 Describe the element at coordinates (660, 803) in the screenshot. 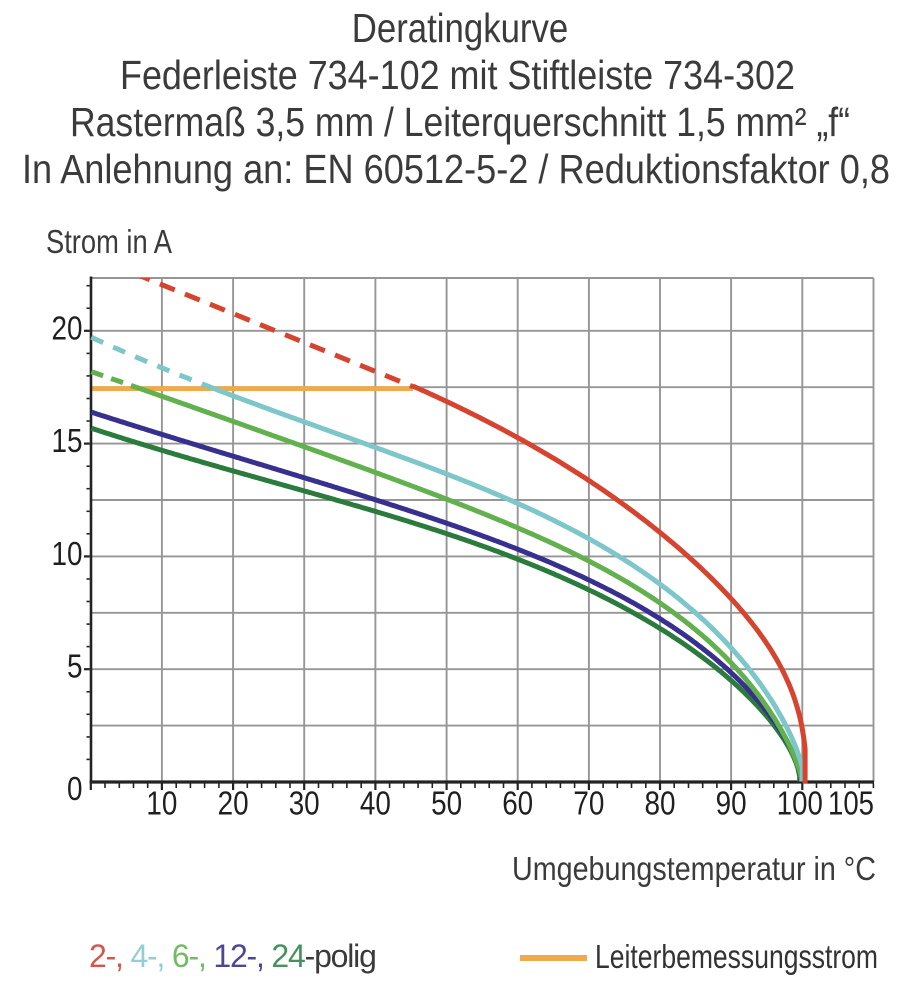

I see `svg-text: 80` at that location.